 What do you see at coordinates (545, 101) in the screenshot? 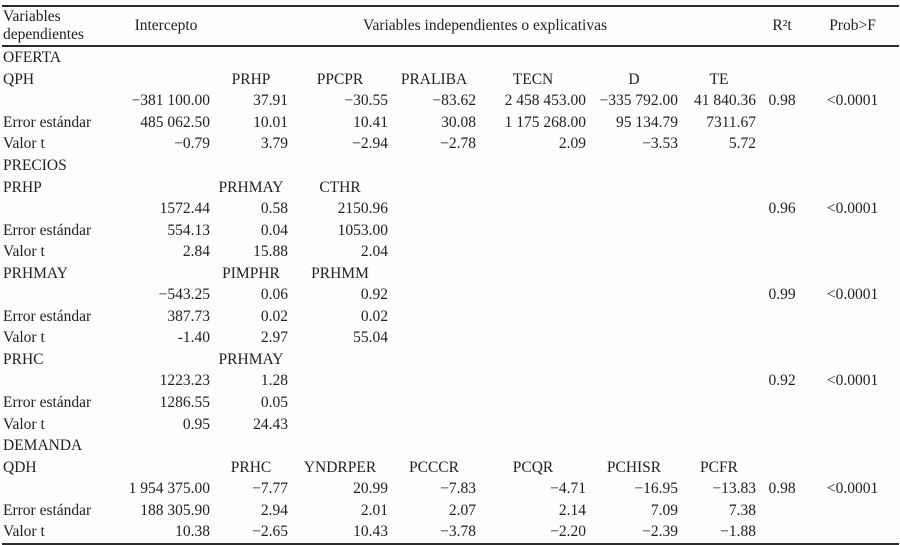
I see `coefficient-value: 2 458 453.00` at bounding box center [545, 101].